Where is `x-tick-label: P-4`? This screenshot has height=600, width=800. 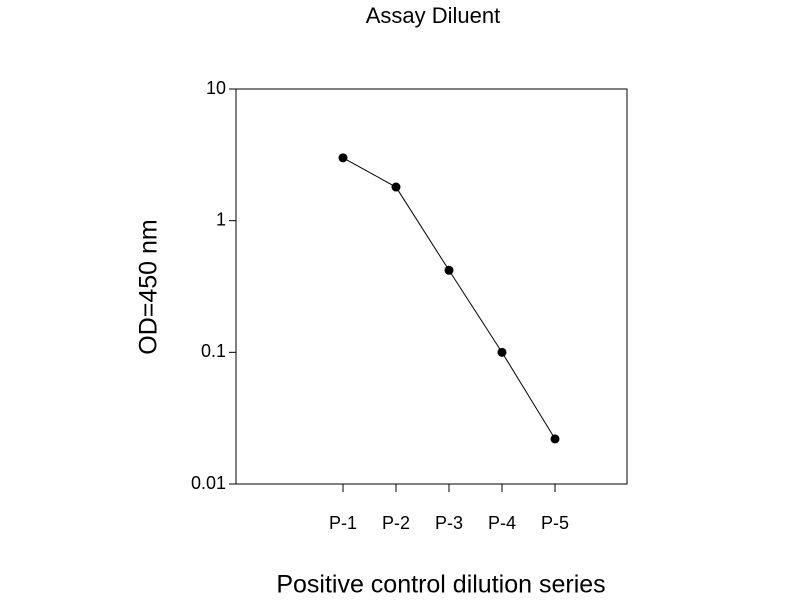 x-tick-label: P-4 is located at coordinates (502, 523).